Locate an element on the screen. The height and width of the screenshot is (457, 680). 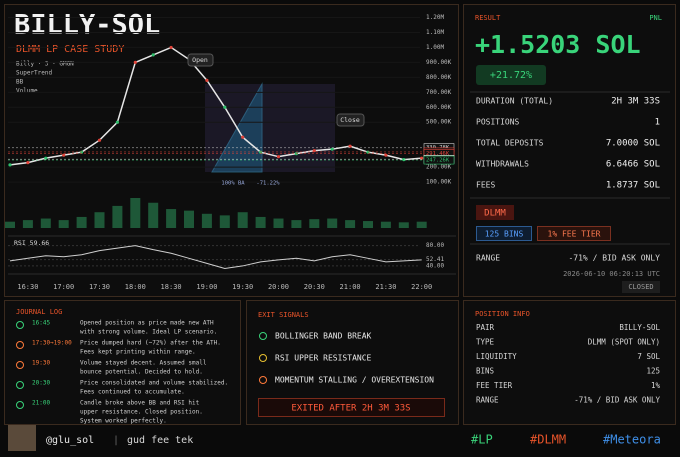
status: CLOSED is located at coordinates (640, 287).